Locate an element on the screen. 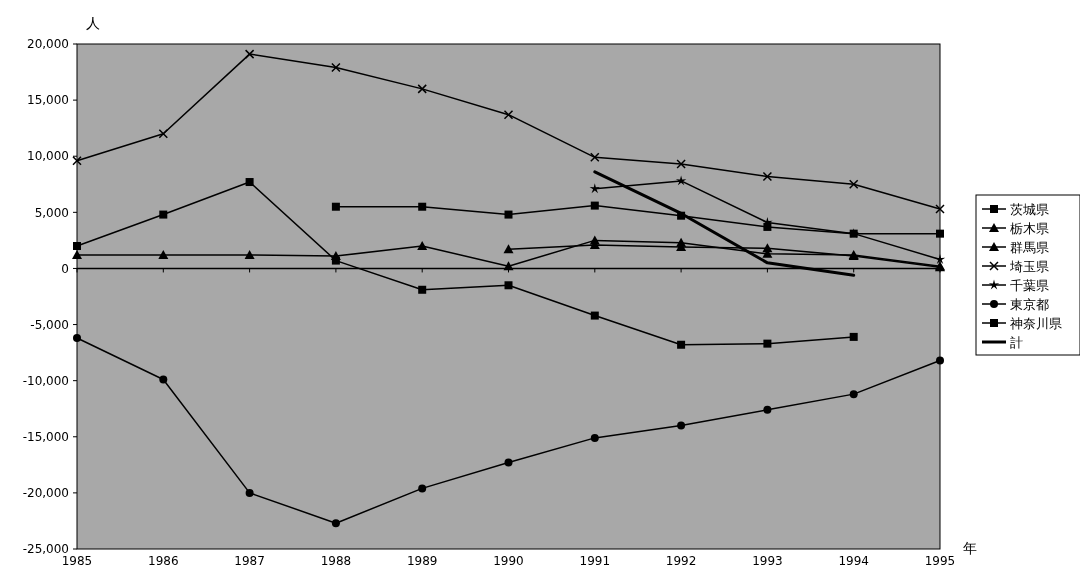 This screenshot has height=579, width=1080. x-tick-label: 1994 is located at coordinates (853, 561).